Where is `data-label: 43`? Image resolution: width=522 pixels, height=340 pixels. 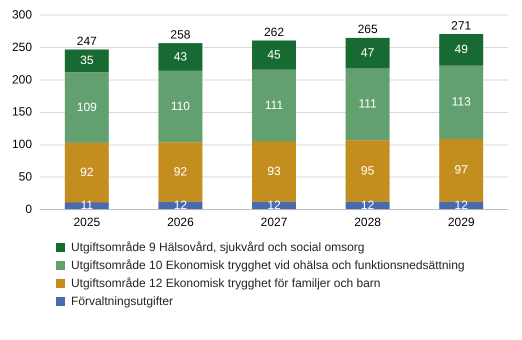
data-label: 43 is located at coordinates (181, 56).